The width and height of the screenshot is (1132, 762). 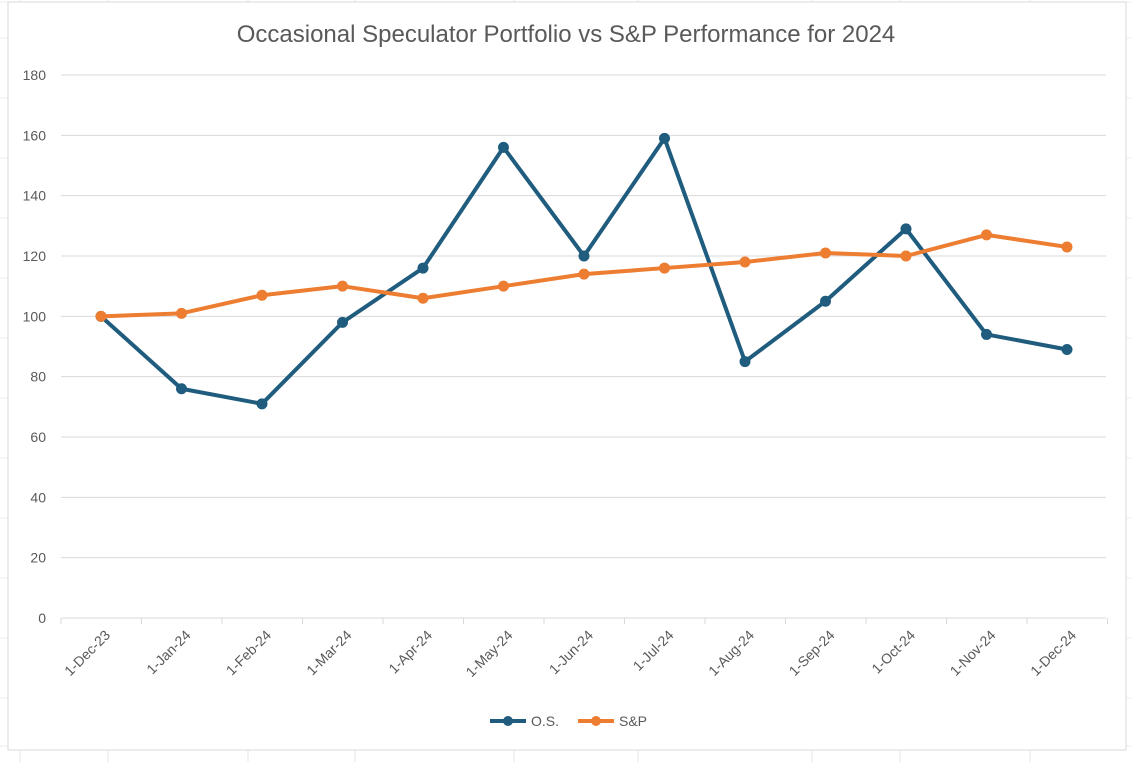 I want to click on legend-label: S&P, so click(x=633, y=721).